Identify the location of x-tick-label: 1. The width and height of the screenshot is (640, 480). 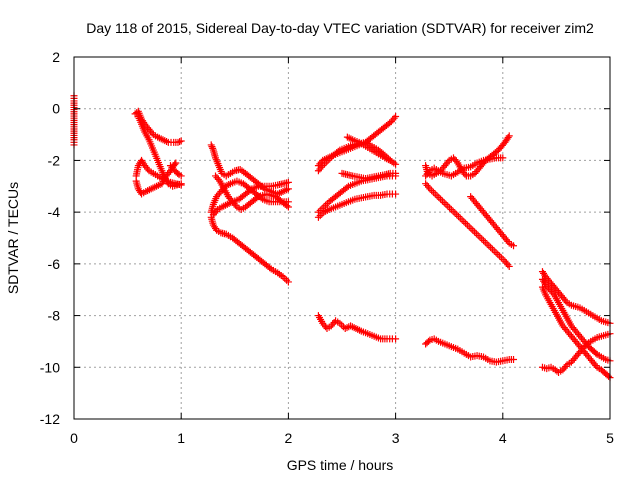
(181, 438).